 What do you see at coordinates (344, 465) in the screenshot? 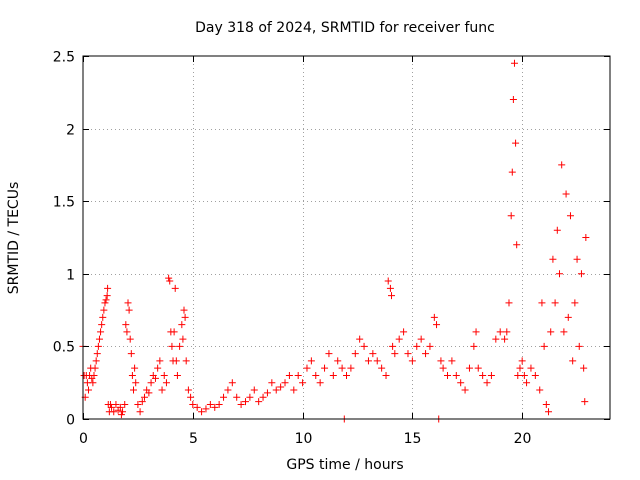
I see `x-axis-label: GPS time / hours` at bounding box center [344, 465].